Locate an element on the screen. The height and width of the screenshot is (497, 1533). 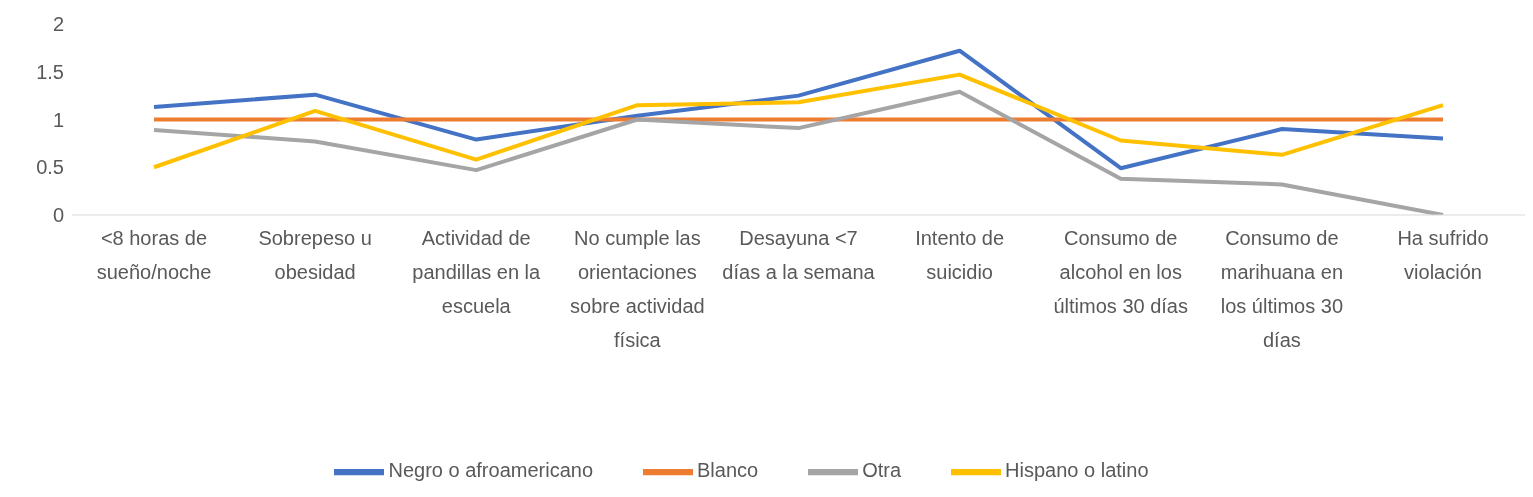
x-tick-label: Intento de suicidio is located at coordinates (960, 255).